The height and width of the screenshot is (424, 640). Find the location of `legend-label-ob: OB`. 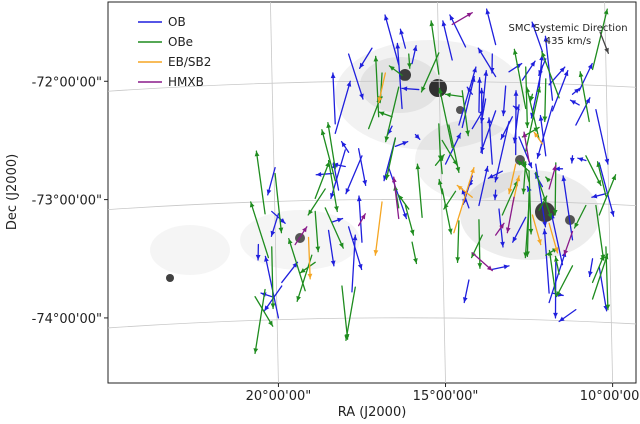

legend-label-ob: OB is located at coordinates (177, 22).